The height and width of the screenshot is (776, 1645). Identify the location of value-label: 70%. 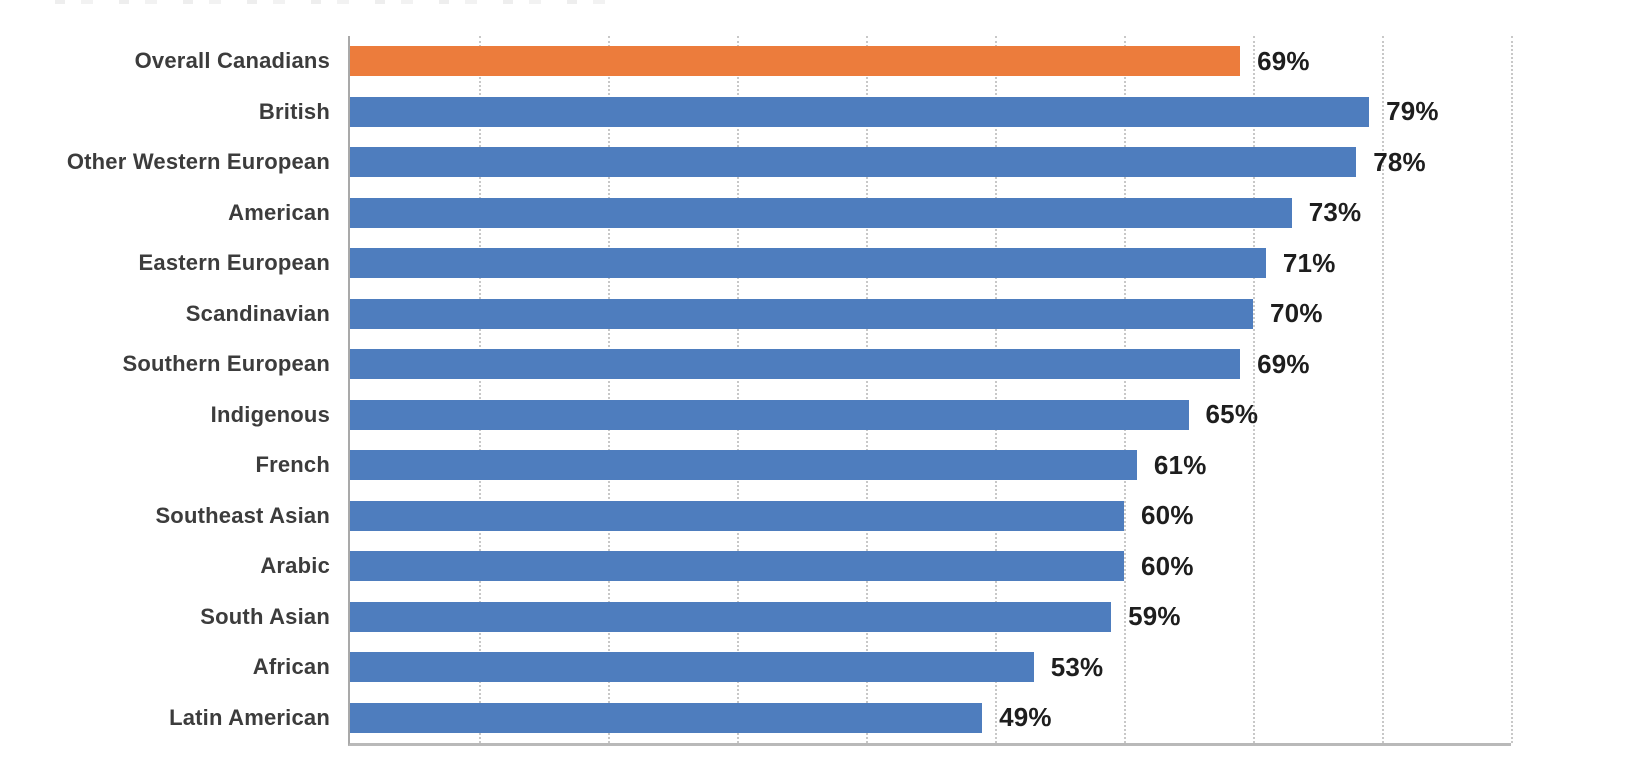
(1296, 313).